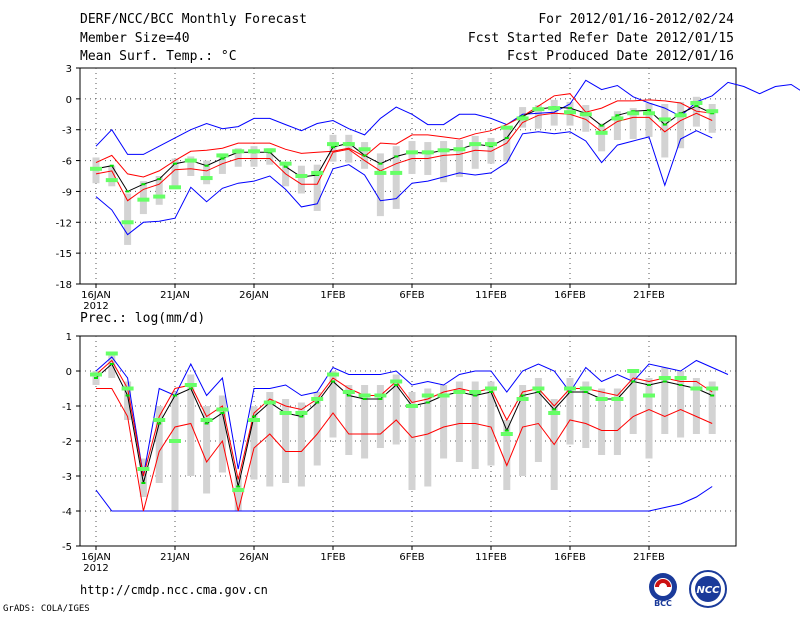 The height and width of the screenshot is (618, 800). What do you see at coordinates (404, 149) in the screenshot?
I see `temp-mean-line` at bounding box center [404, 149].